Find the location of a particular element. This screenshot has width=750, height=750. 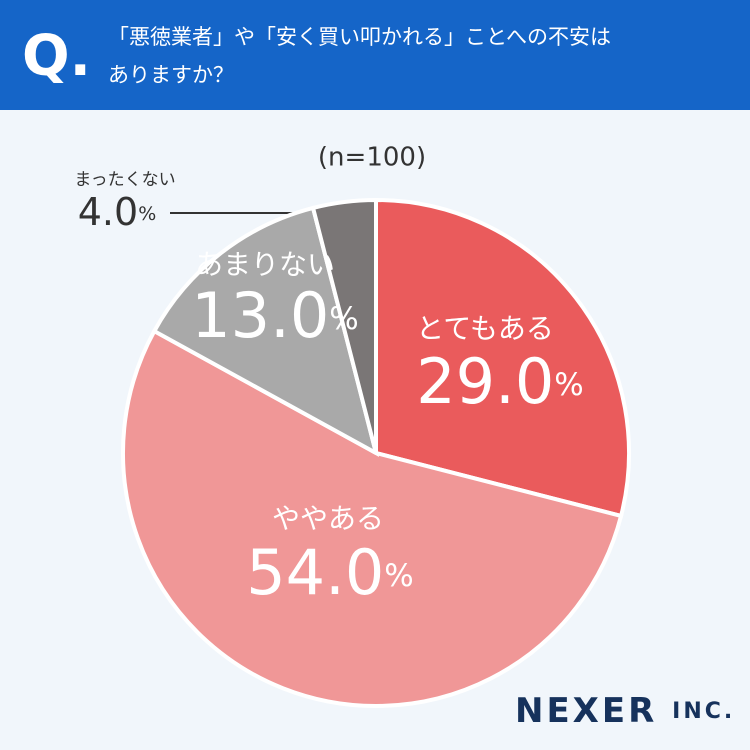

chart-subtitle: (n=100) is located at coordinates (372, 158).